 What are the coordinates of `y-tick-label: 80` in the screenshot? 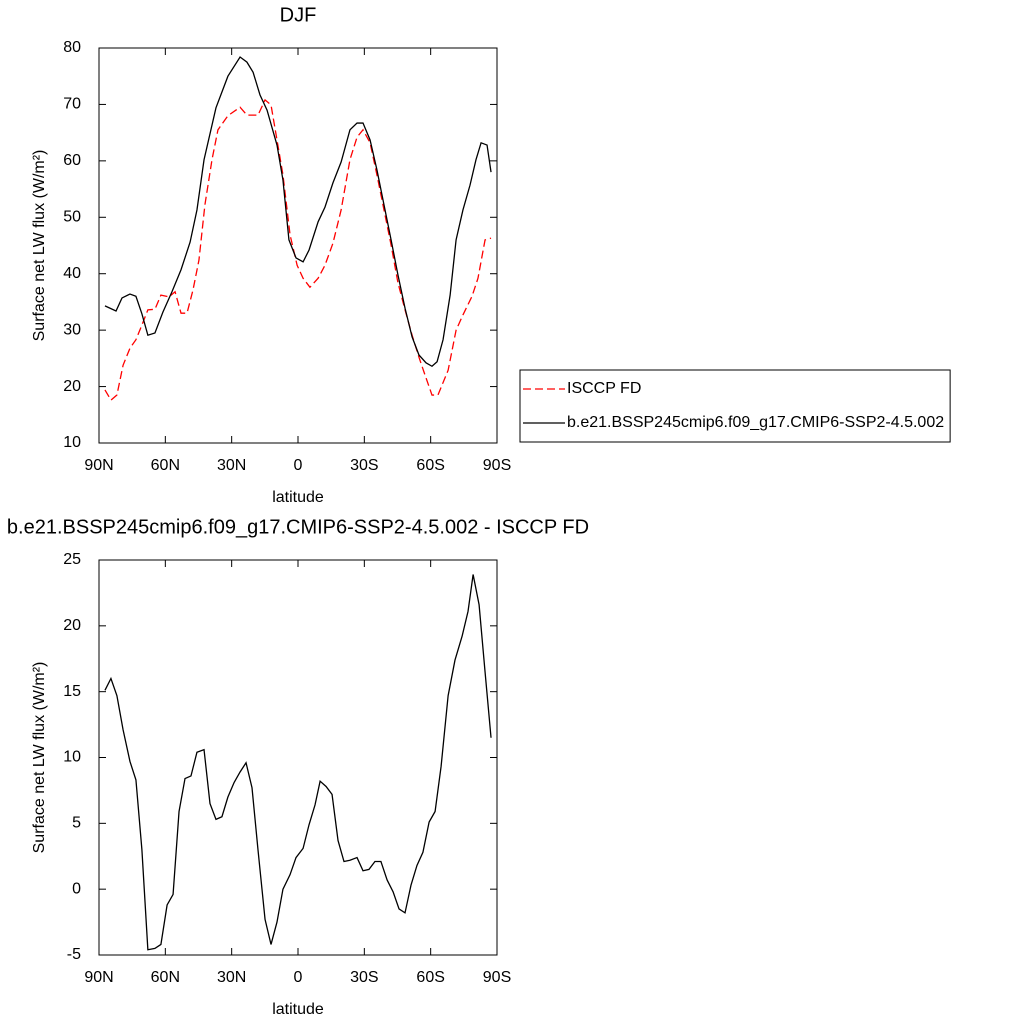 It's located at (72, 47).